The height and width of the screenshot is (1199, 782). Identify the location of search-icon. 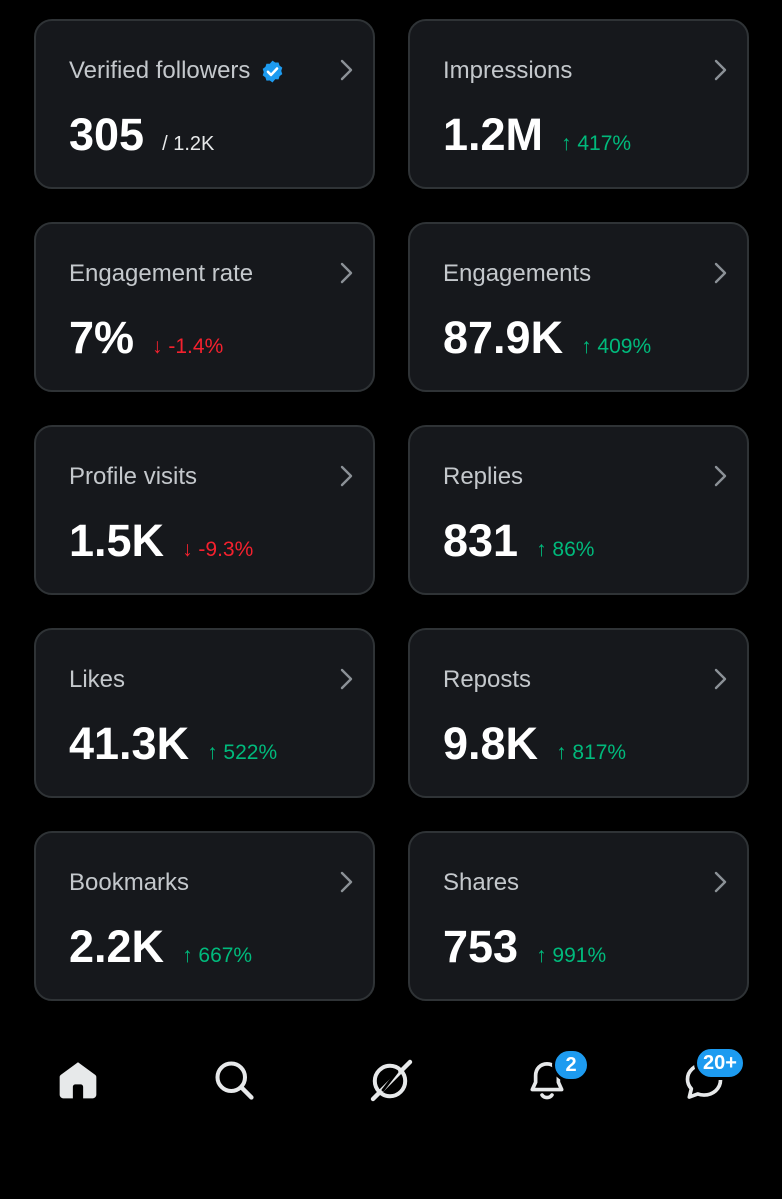
(234, 1080).